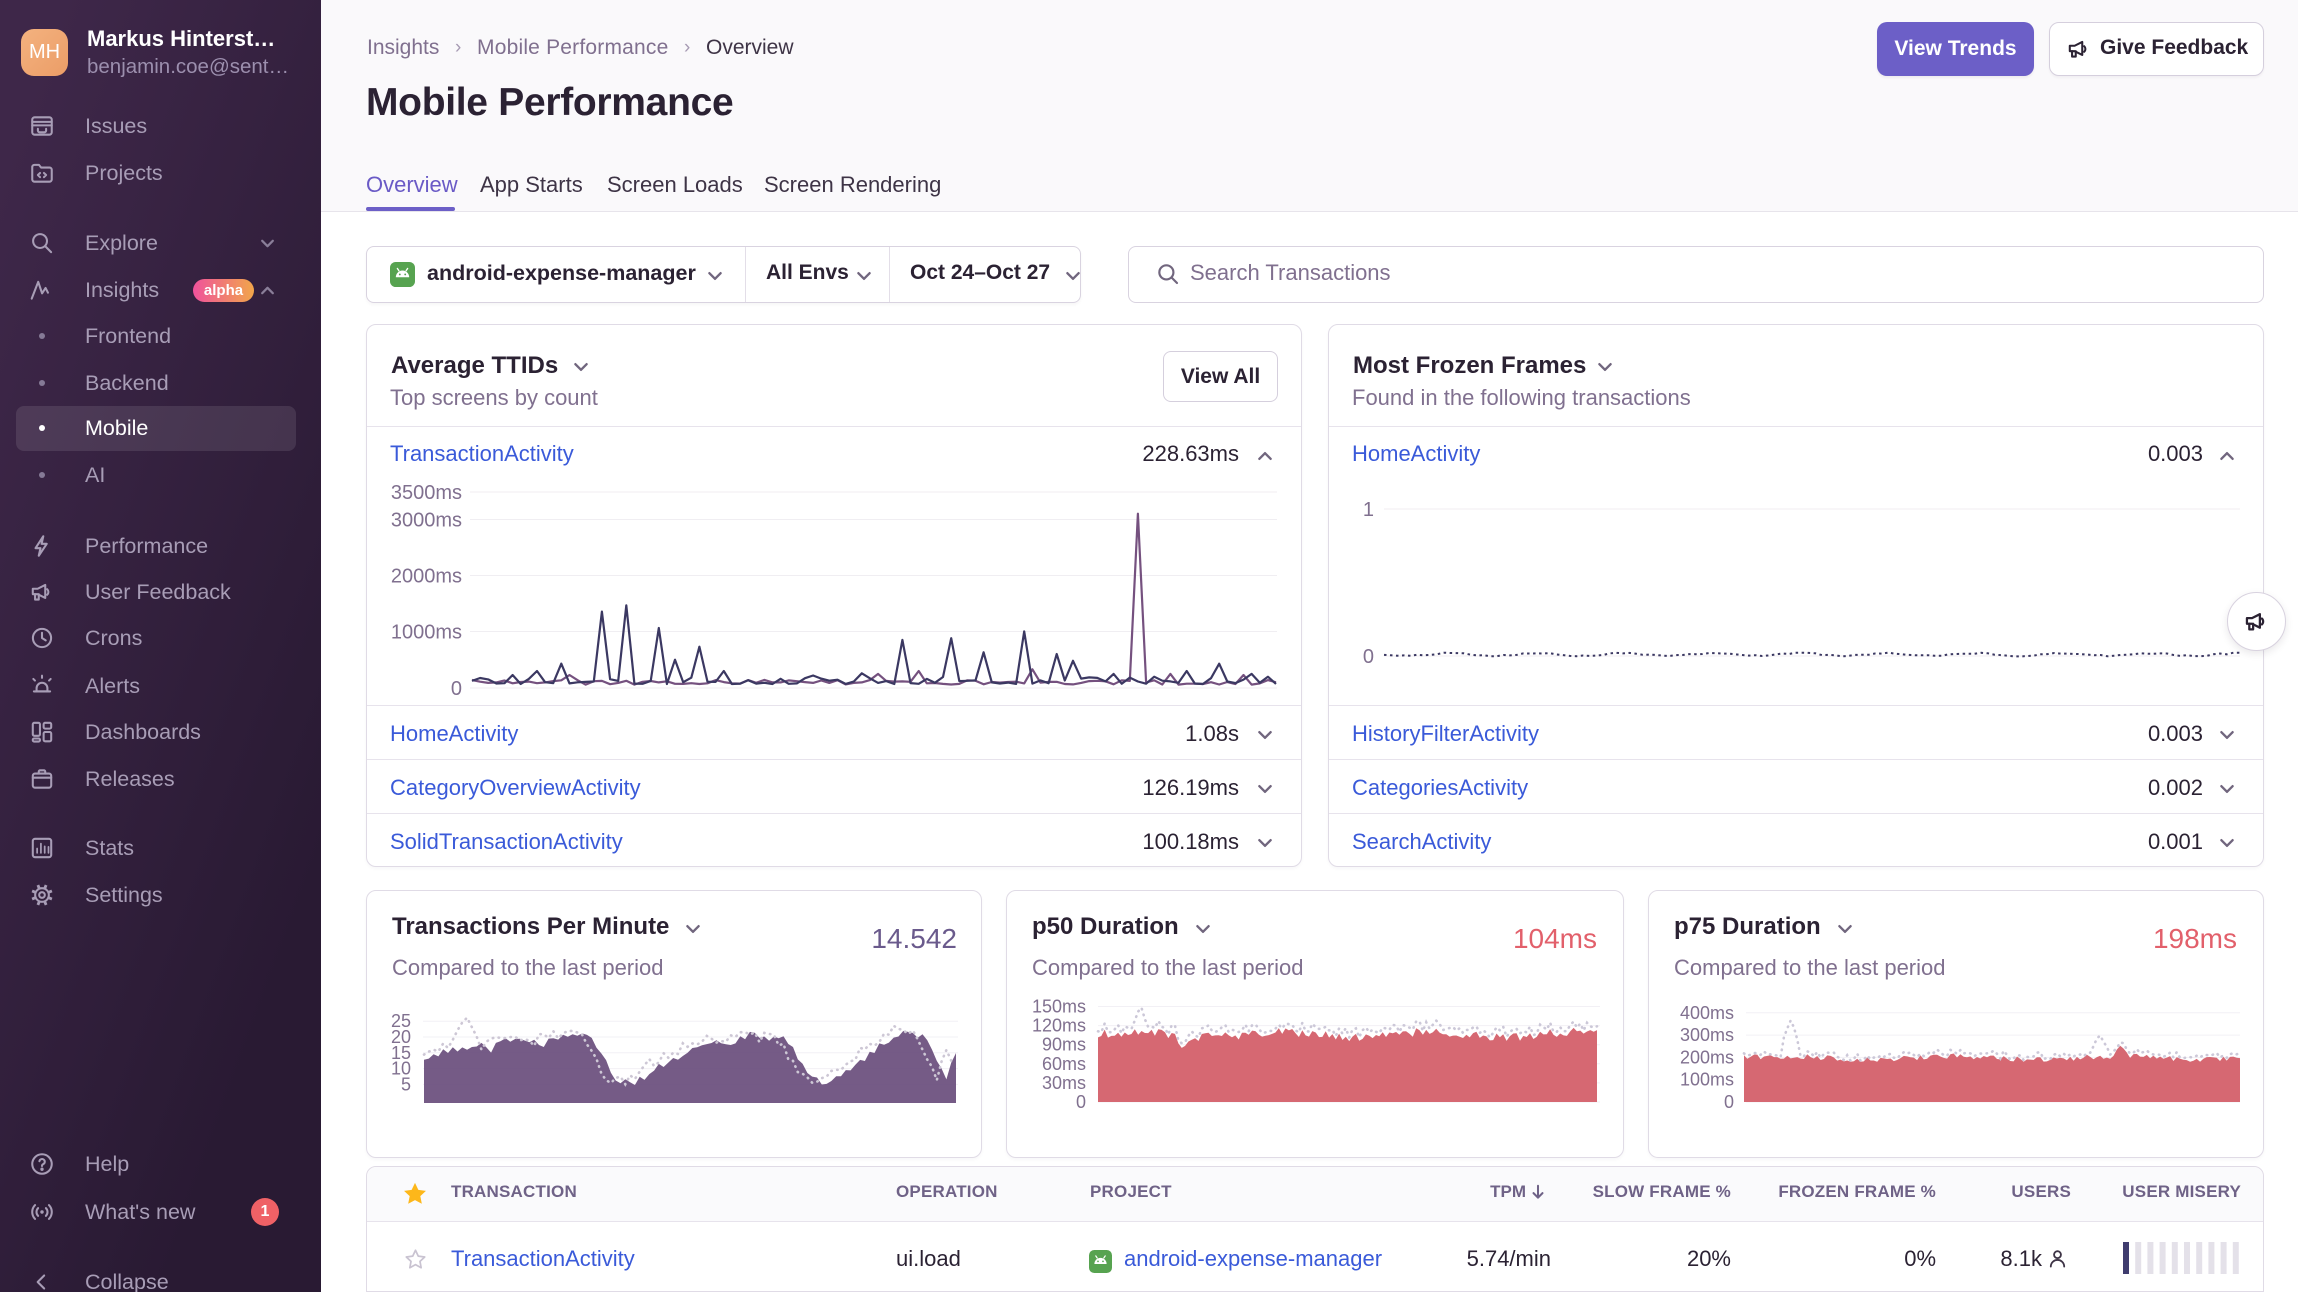  What do you see at coordinates (1707, 1057) in the screenshot?
I see `svg-text: 200ms` at bounding box center [1707, 1057].